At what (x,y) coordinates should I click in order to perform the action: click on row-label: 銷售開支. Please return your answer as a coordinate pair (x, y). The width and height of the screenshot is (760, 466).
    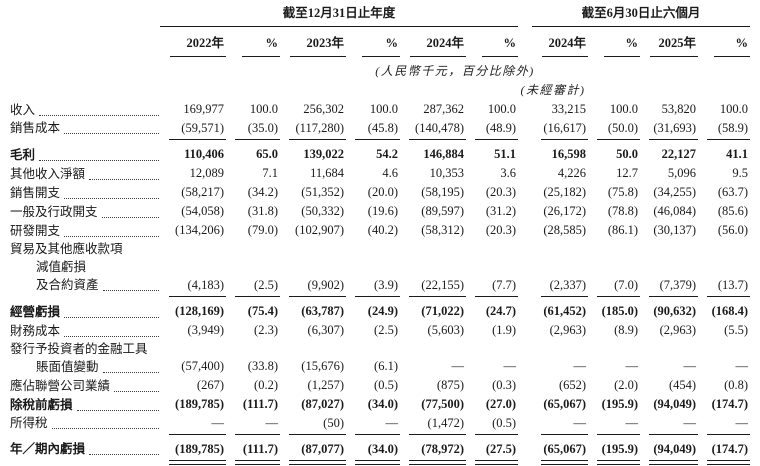
    Looking at the image, I should click on (85, 192).